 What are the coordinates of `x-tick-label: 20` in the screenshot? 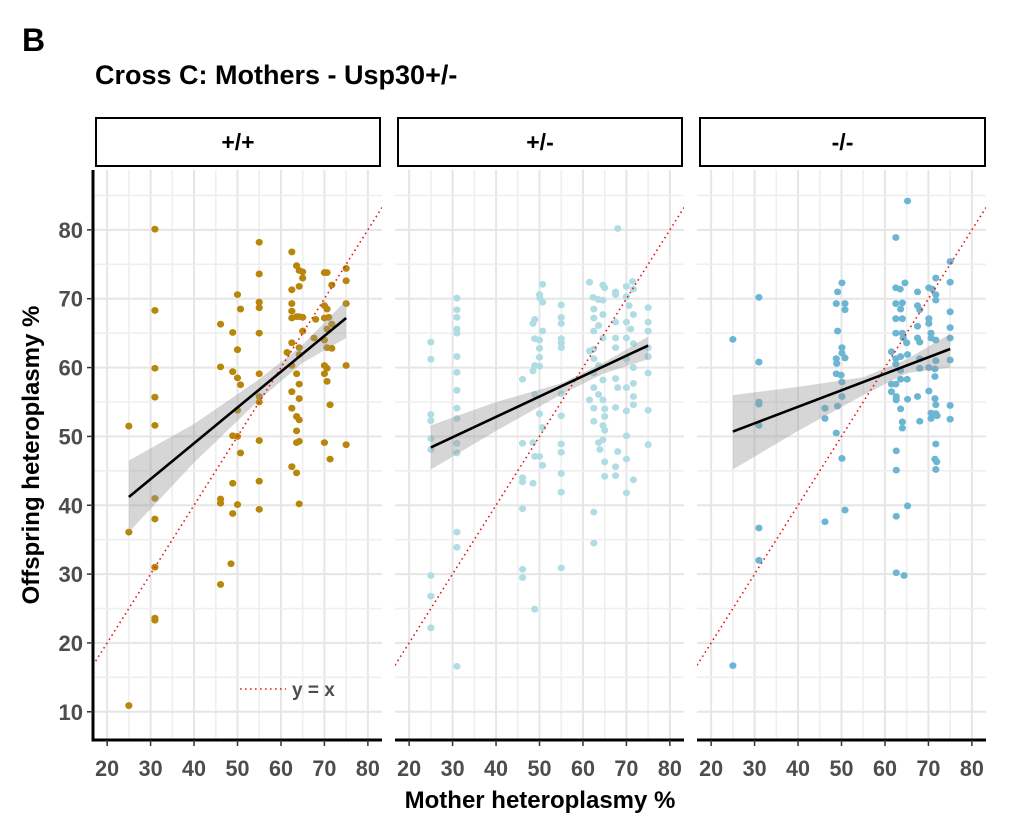 It's located at (107, 768).